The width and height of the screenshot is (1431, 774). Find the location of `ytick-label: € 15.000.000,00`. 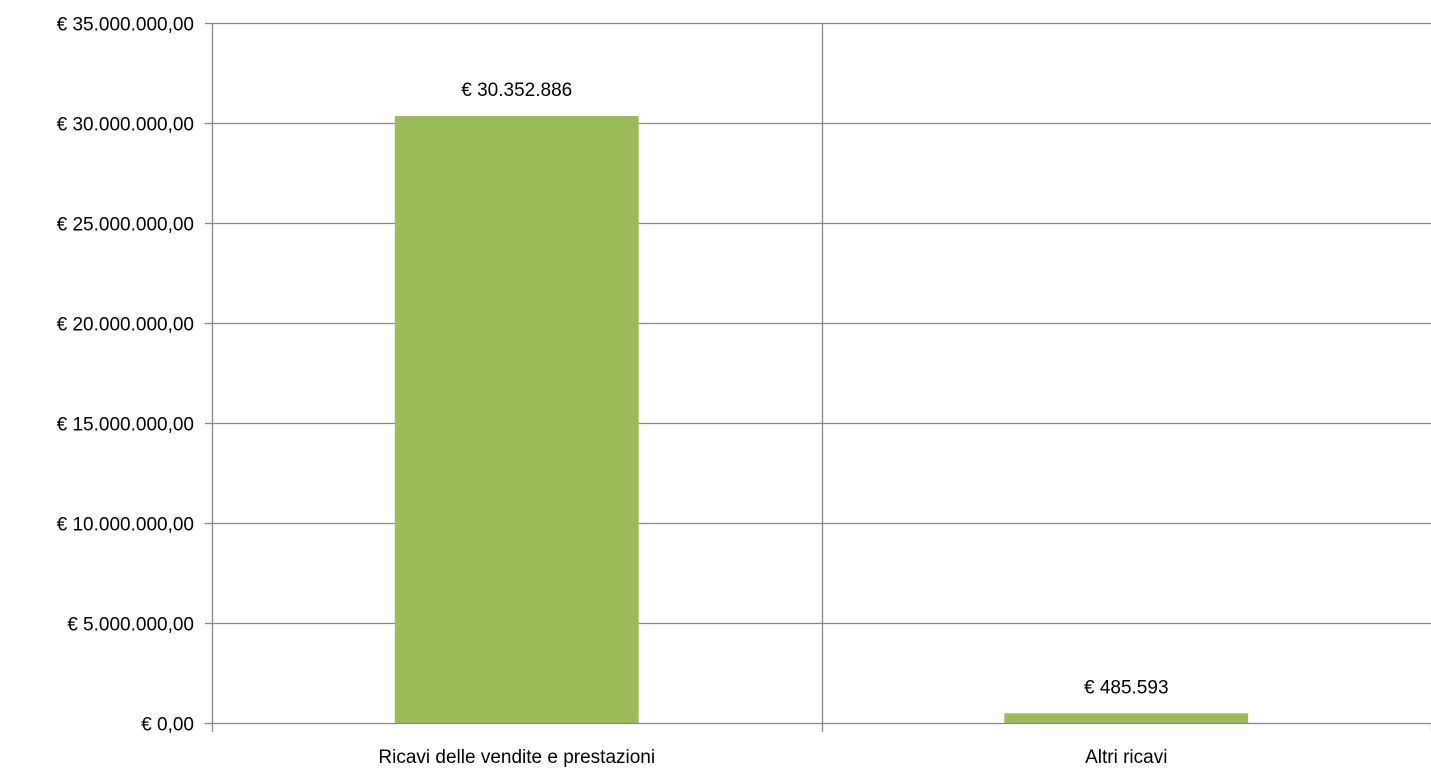

ytick-label: € 15.000.000,00 is located at coordinates (125, 425).